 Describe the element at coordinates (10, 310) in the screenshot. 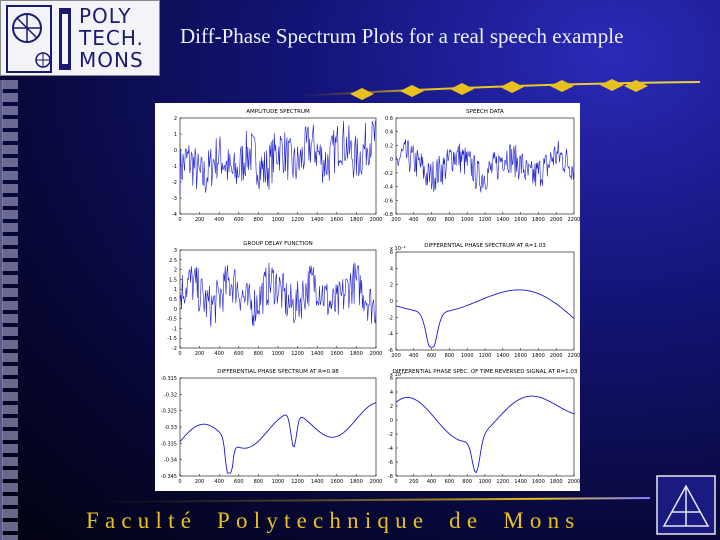

I see `decor-strip` at that location.